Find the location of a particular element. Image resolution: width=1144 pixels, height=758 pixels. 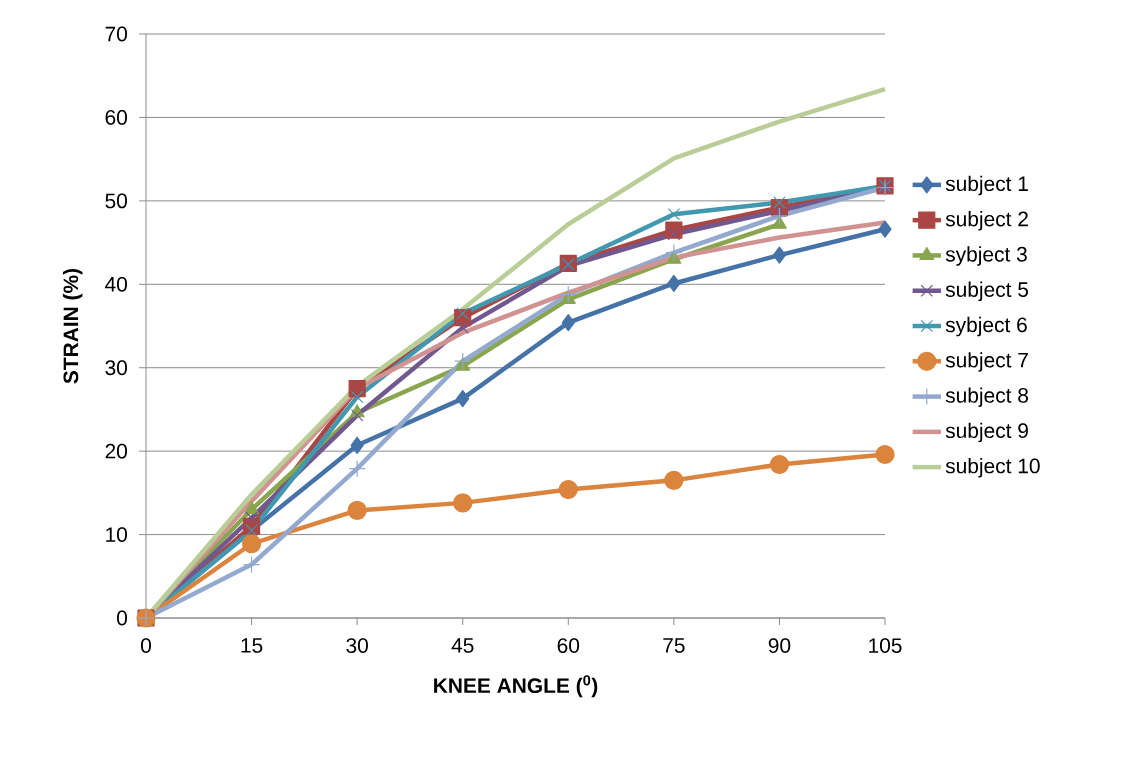

legend-label: subject 9 is located at coordinates (986, 432).